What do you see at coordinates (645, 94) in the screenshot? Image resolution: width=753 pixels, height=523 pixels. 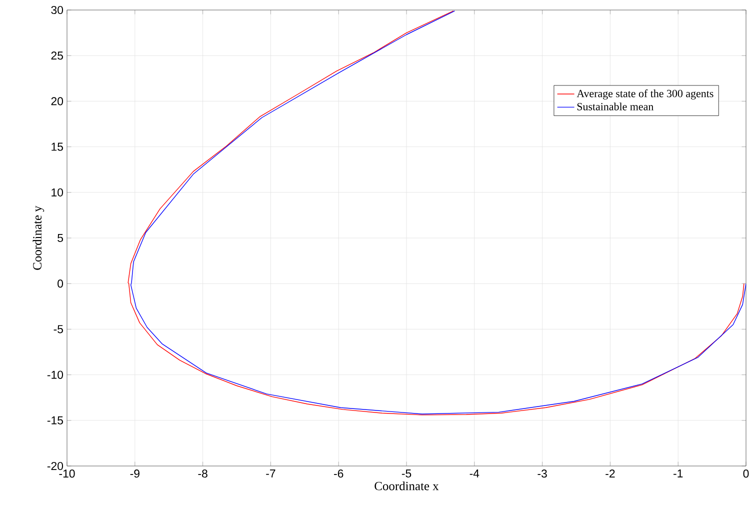 I see `legend-label: Average state of the 300 agents` at bounding box center [645, 94].